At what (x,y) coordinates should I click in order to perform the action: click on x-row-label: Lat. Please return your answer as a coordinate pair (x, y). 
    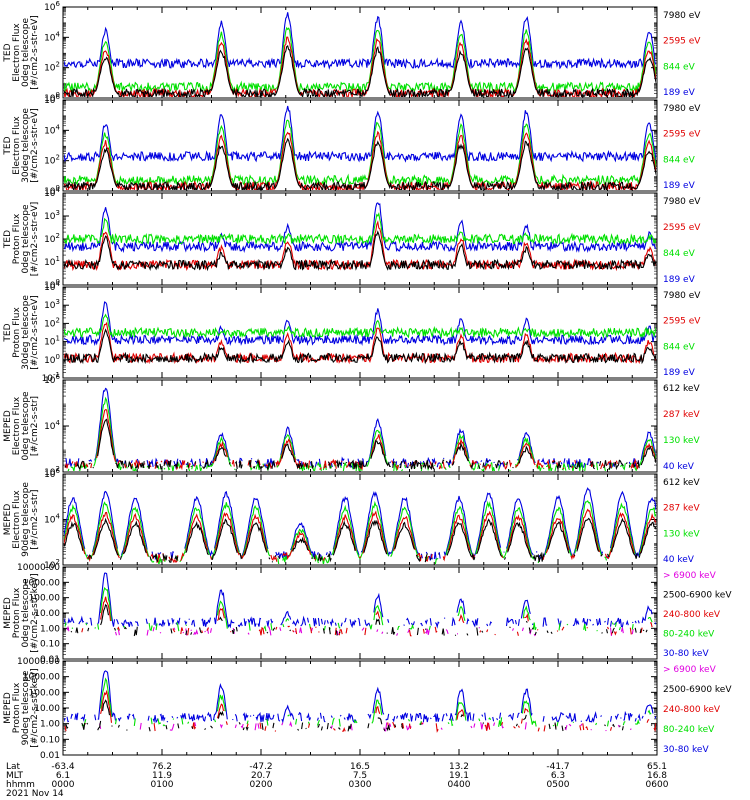
    Looking at the image, I should click on (13, 767).